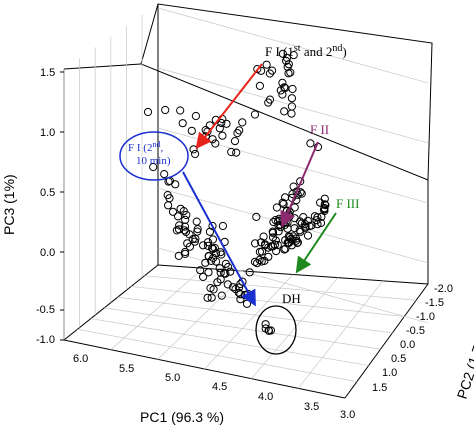 This screenshot has height=430, width=474. What do you see at coordinates (140, 148) in the screenshot?
I see `f1-oval-label-part: F I (2` at bounding box center [140, 148].